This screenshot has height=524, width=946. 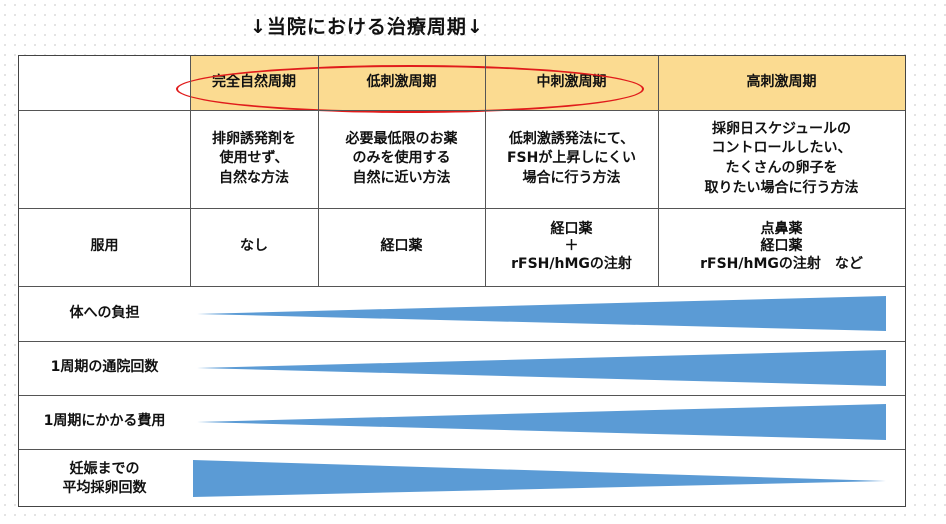 I want to click on row-label-visits: 1周期の通院回数, so click(x=104, y=367).